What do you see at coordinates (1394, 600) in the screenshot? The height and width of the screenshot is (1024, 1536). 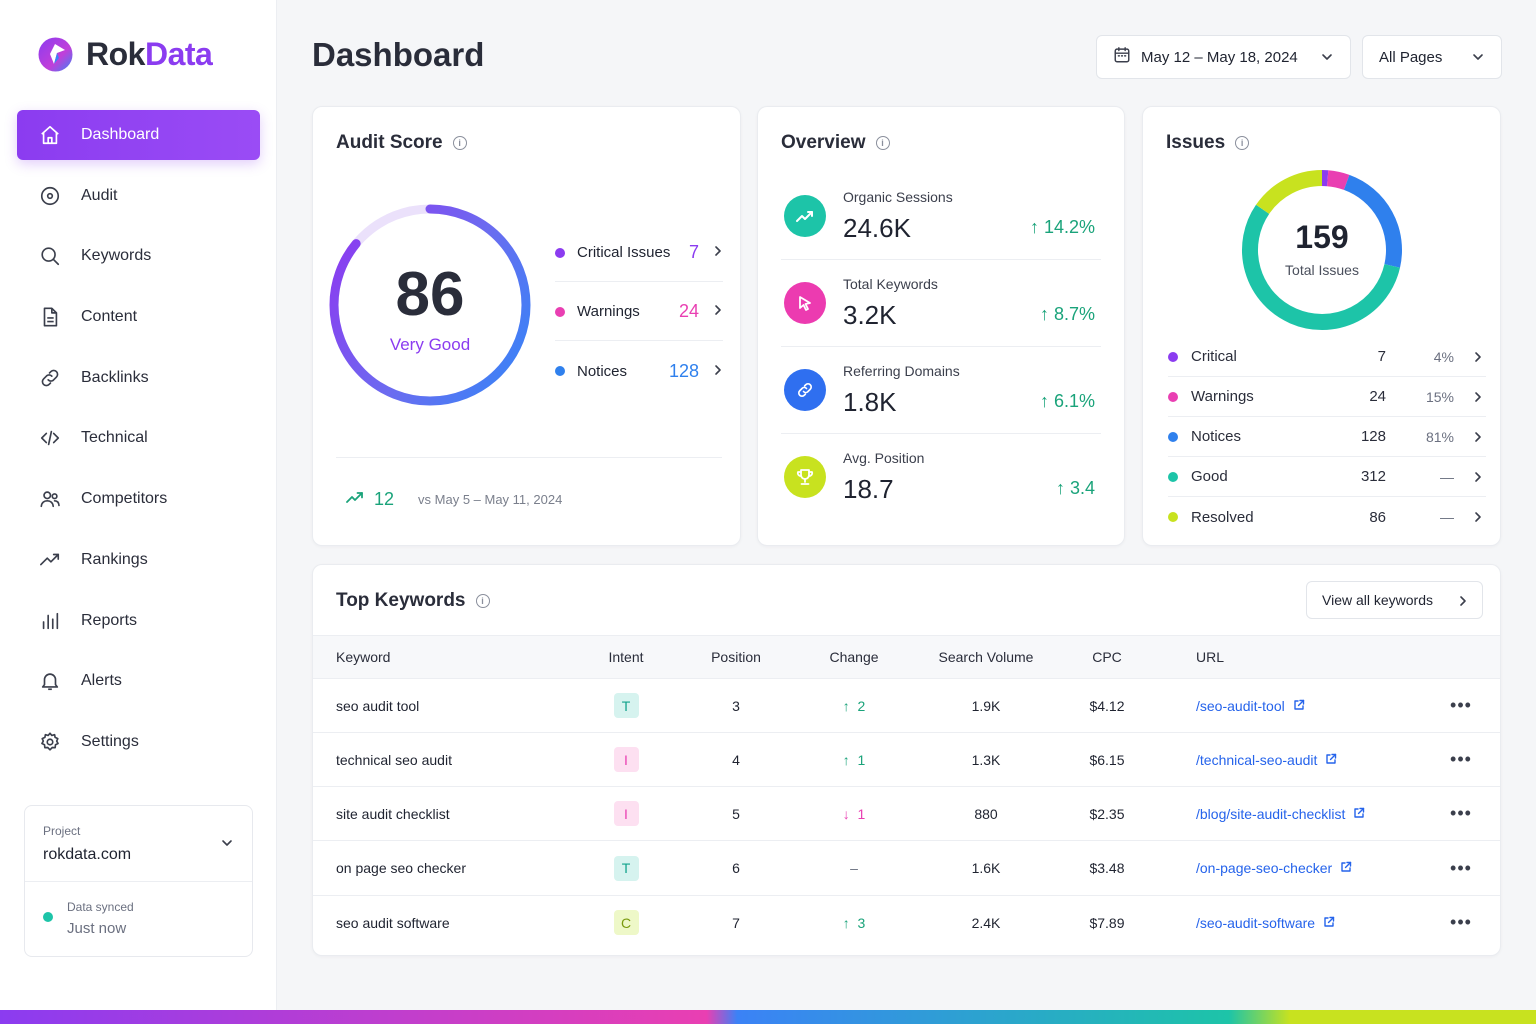 I see `view-all-keywords-button: View all keywords` at bounding box center [1394, 600].